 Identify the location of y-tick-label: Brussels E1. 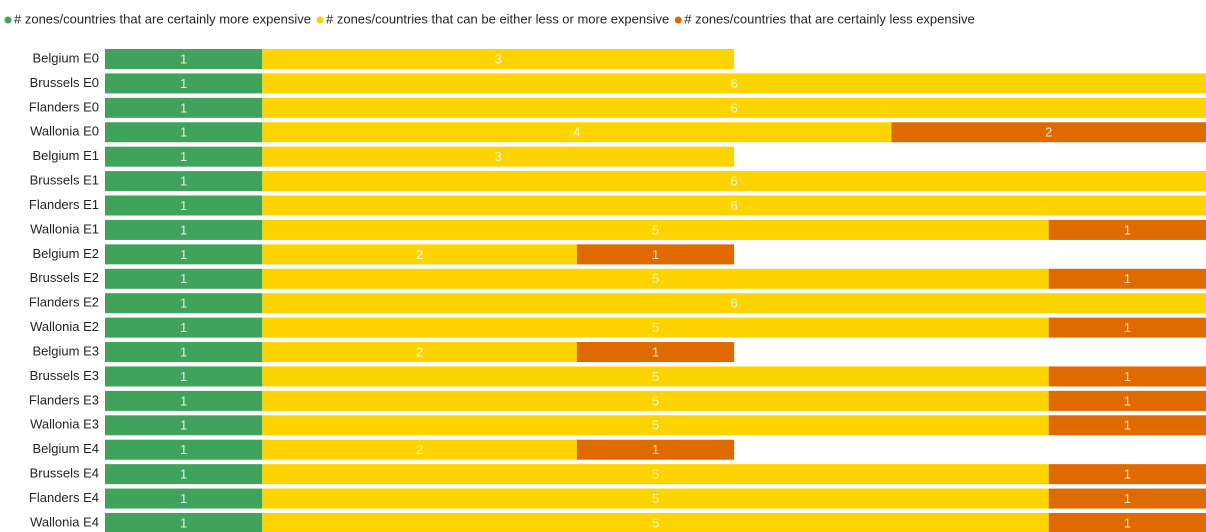
(64, 180).